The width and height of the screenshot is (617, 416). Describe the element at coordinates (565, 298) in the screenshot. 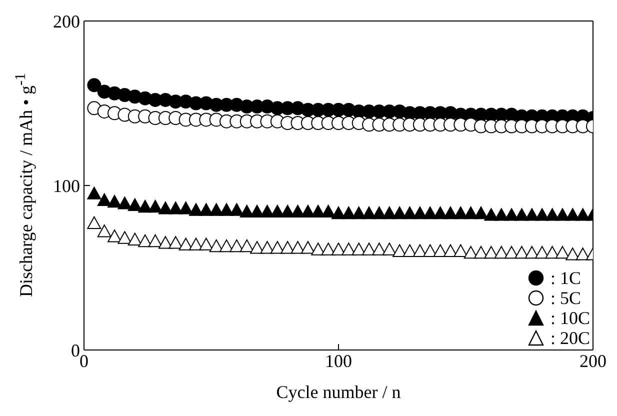

I see `legend-label: : 5C` at that location.